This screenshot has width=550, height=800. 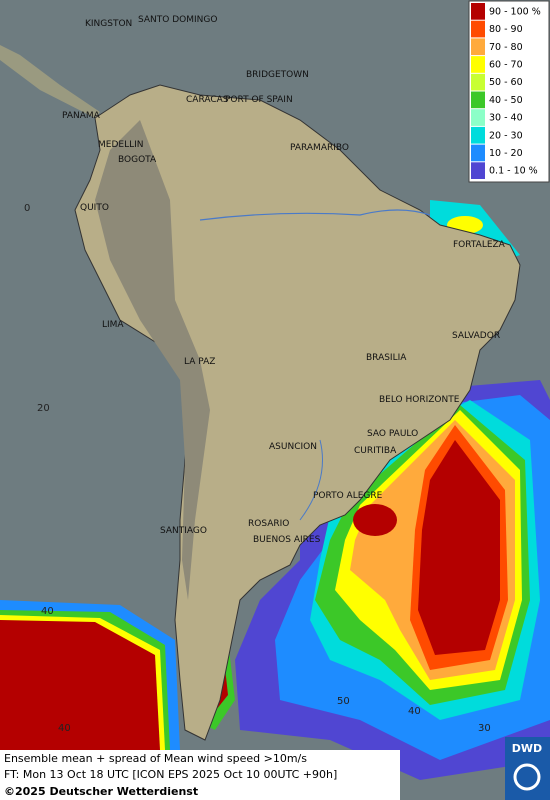 I want to click on legend-label: 70 - 80, so click(x=506, y=47).